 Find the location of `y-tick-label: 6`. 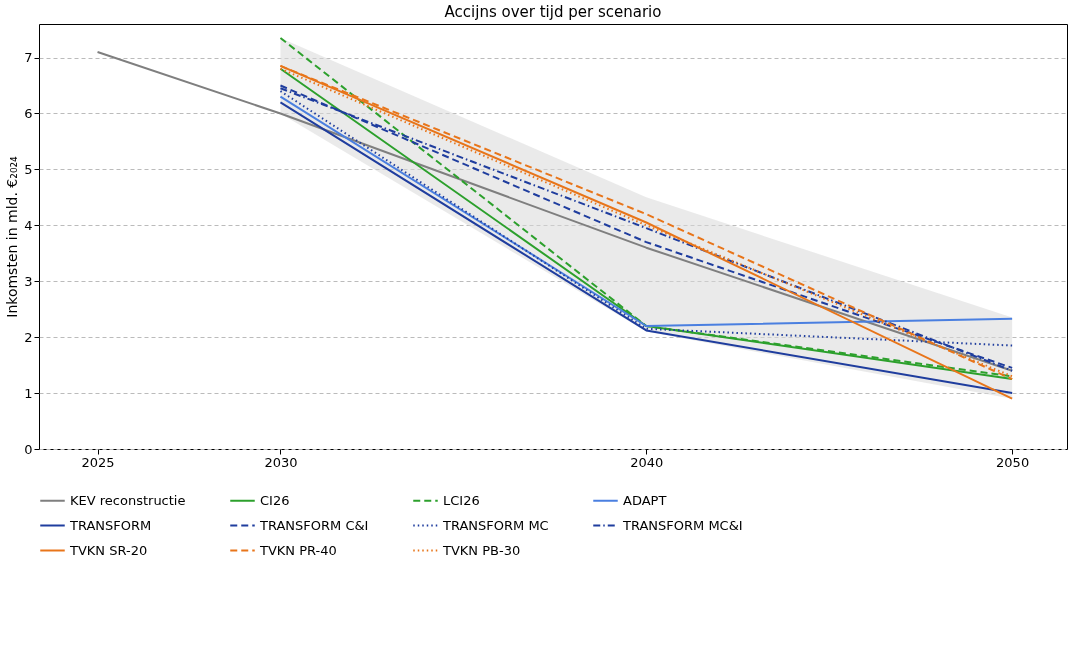

y-tick-label: 6 is located at coordinates (28, 113).